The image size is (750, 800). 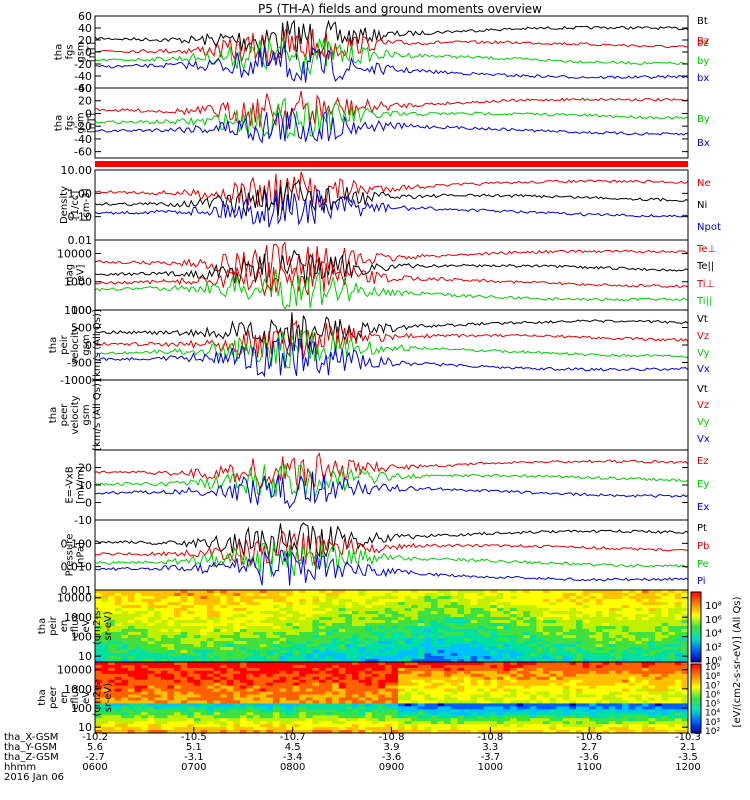 What do you see at coordinates (83, 76) in the screenshot?
I see `y-tick-label: -40` at bounding box center [83, 76].